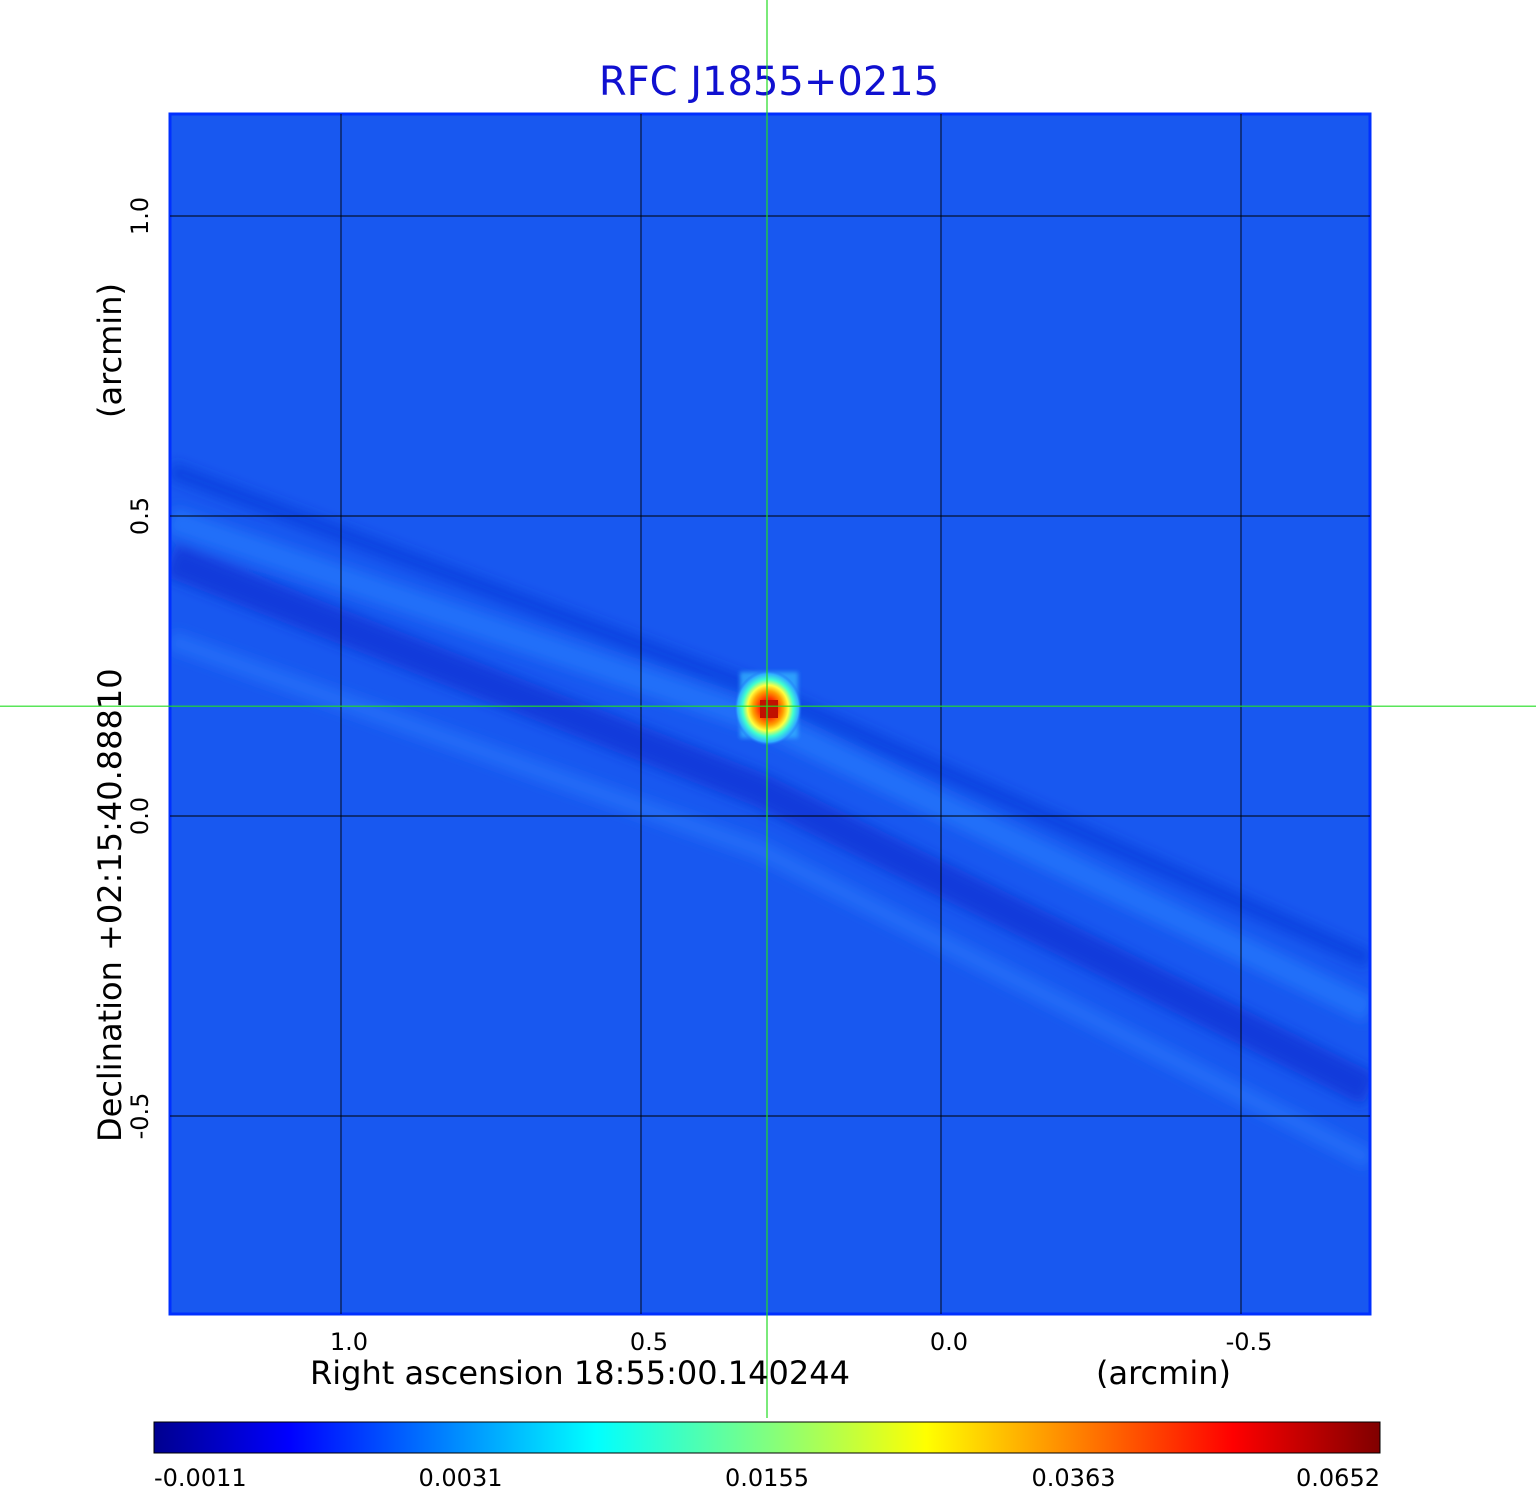 This screenshot has width=1536, height=1511. I want to click on x-tick-label: -0.5, so click(1249, 1342).